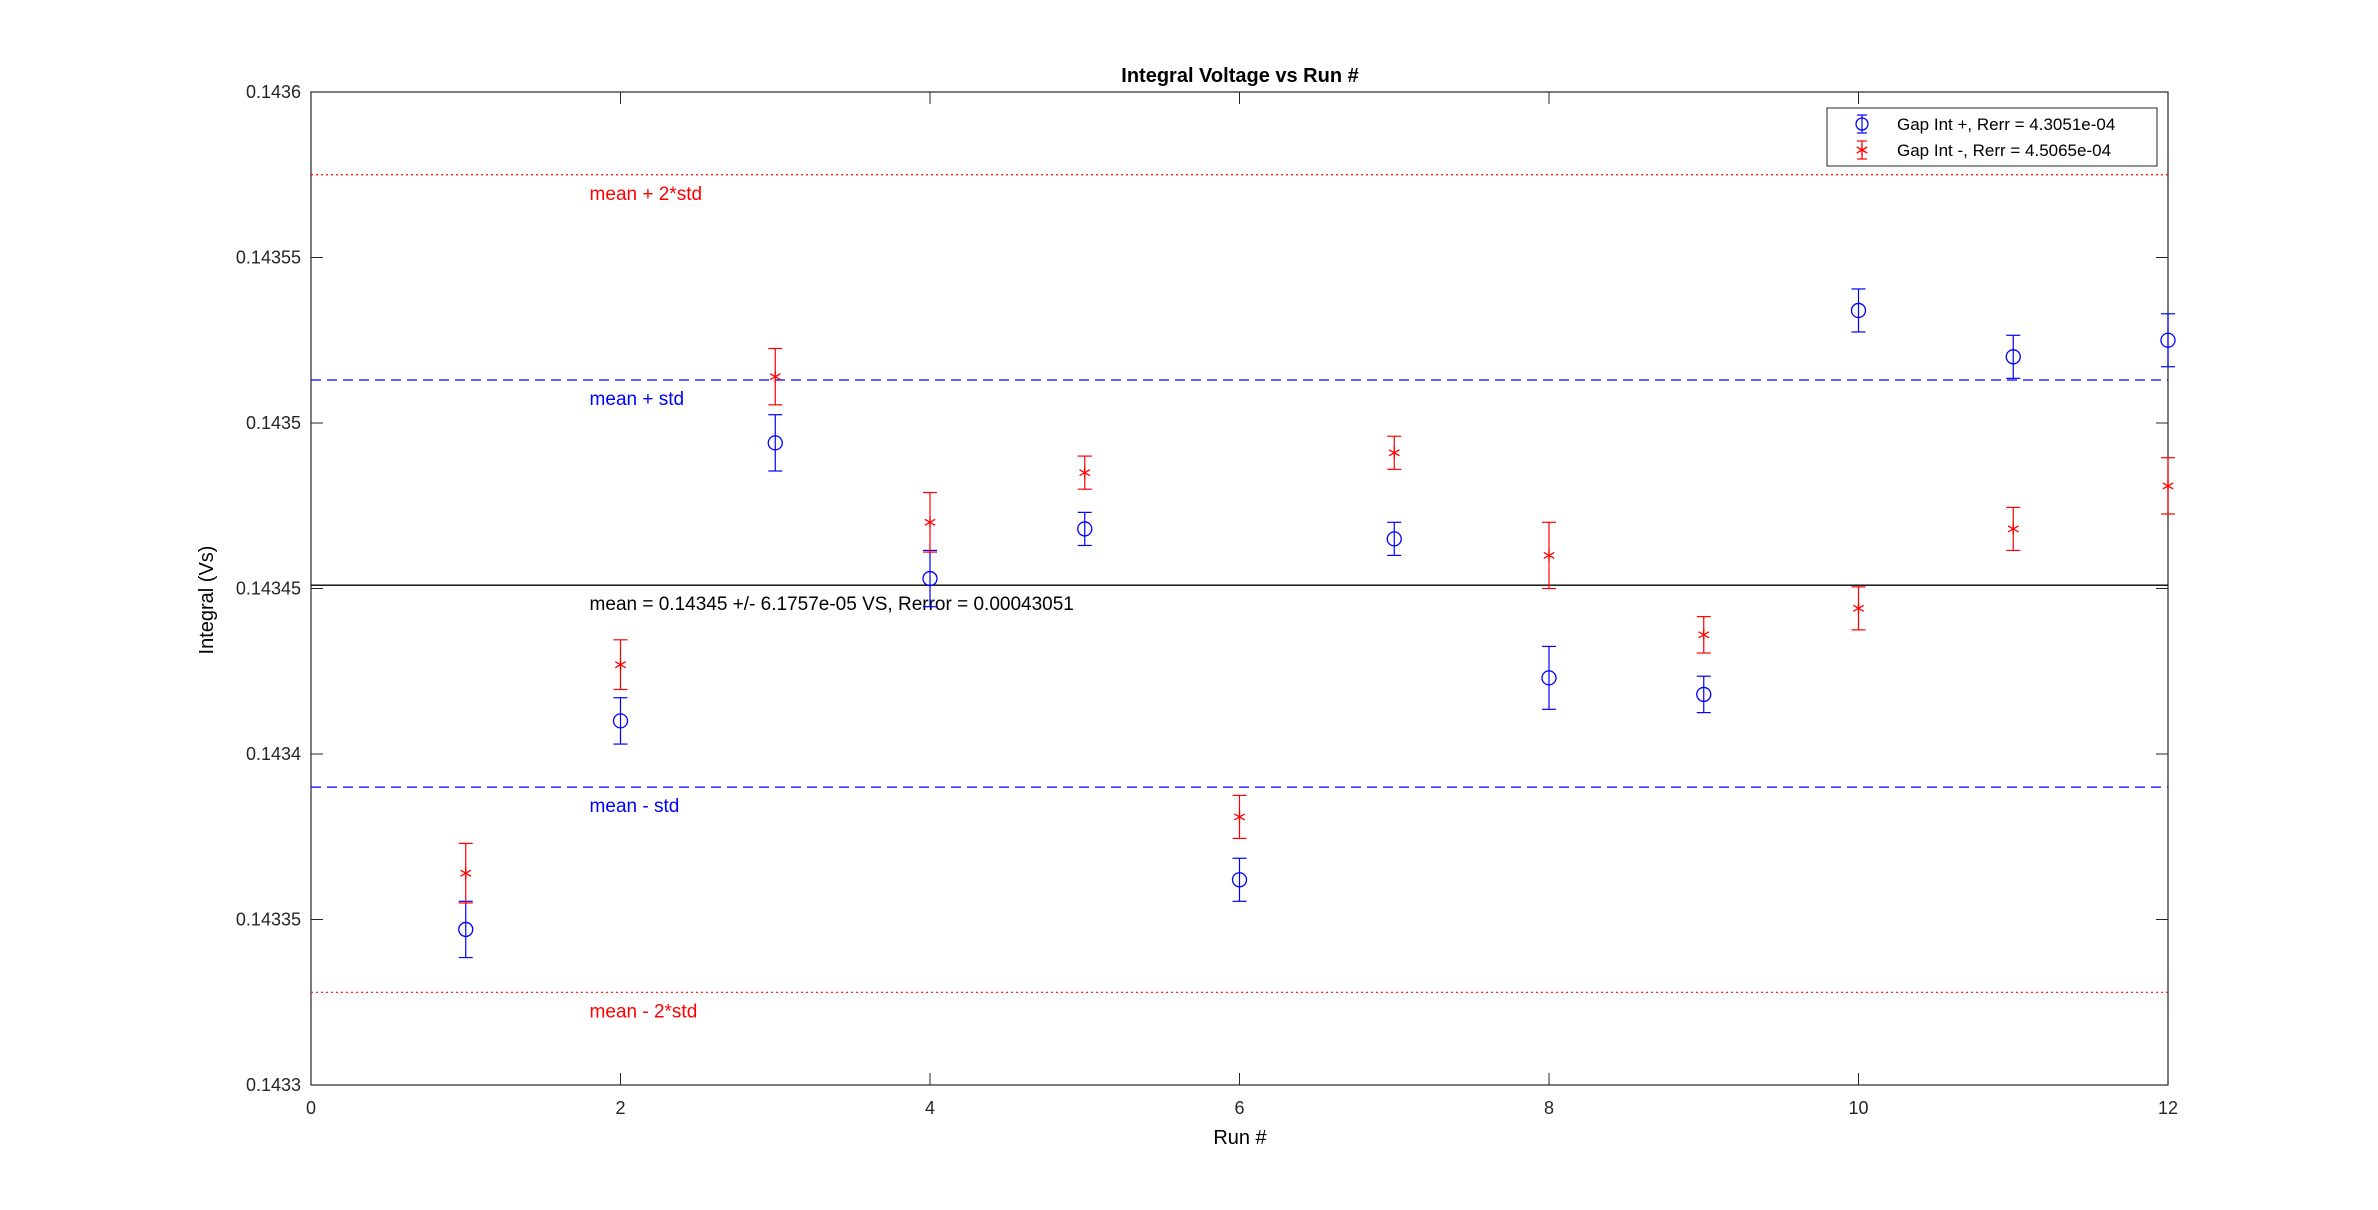  What do you see at coordinates (273, 754) in the screenshot?
I see `y-tick-label: 0.1434` at bounding box center [273, 754].